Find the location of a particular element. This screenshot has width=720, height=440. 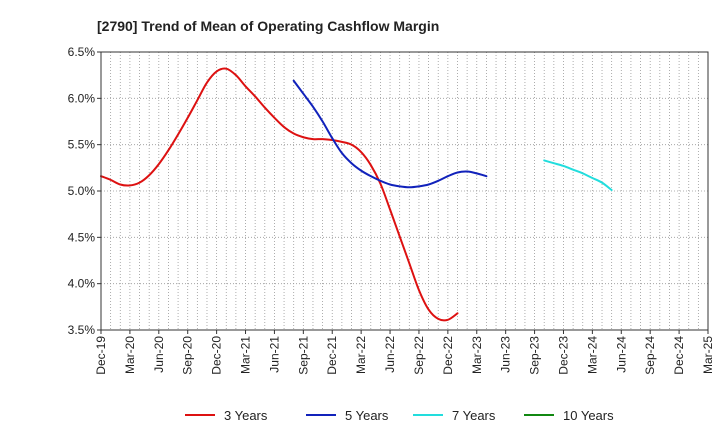

x-tick-label: Jun-21 is located at coordinates (274, 354).